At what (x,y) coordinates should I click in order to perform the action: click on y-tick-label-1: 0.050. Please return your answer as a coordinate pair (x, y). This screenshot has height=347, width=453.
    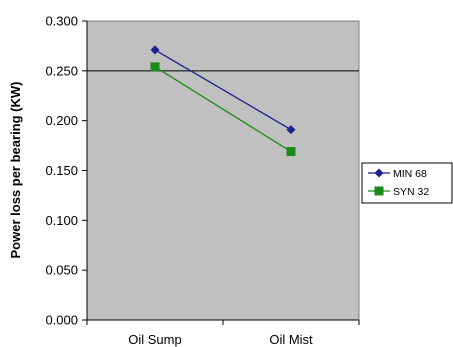
    Looking at the image, I should click on (61, 270).